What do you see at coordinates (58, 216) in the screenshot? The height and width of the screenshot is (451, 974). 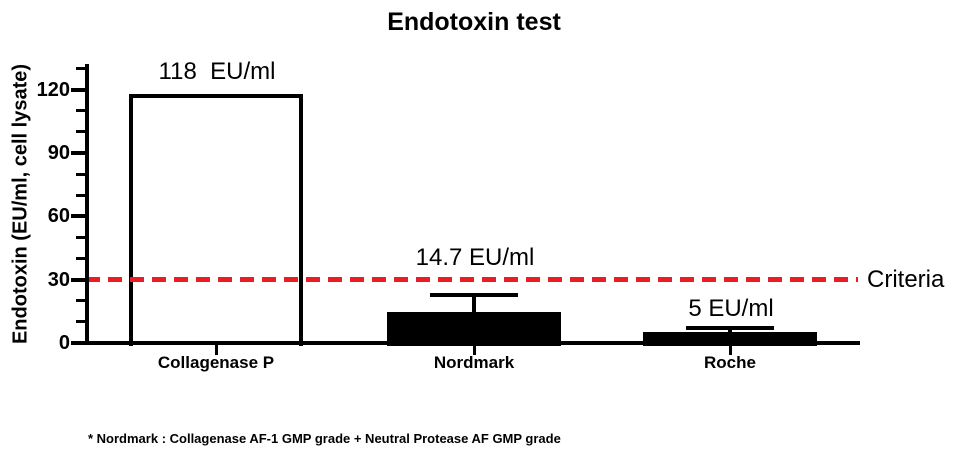 I see `y-axis-tick-label-60: 60` at bounding box center [58, 216].